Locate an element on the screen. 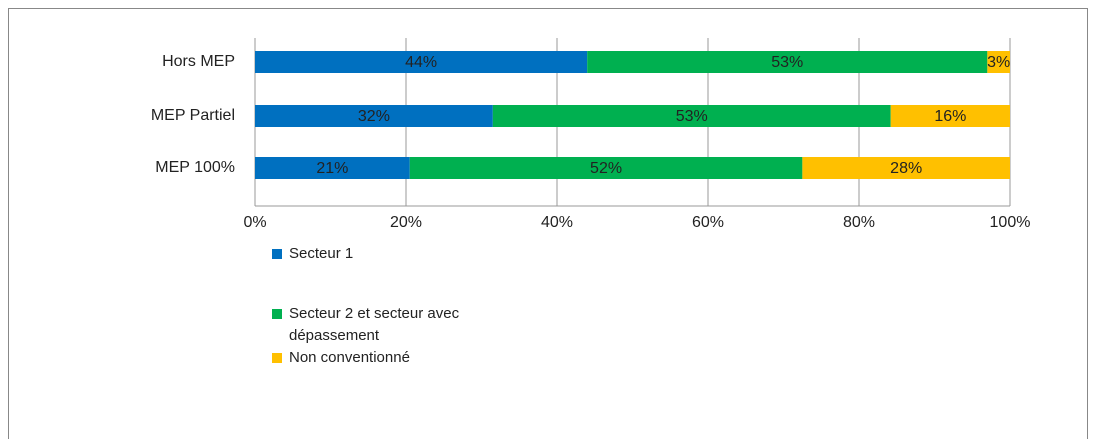  y-tick-label: MEP Partiel is located at coordinates (193, 115).